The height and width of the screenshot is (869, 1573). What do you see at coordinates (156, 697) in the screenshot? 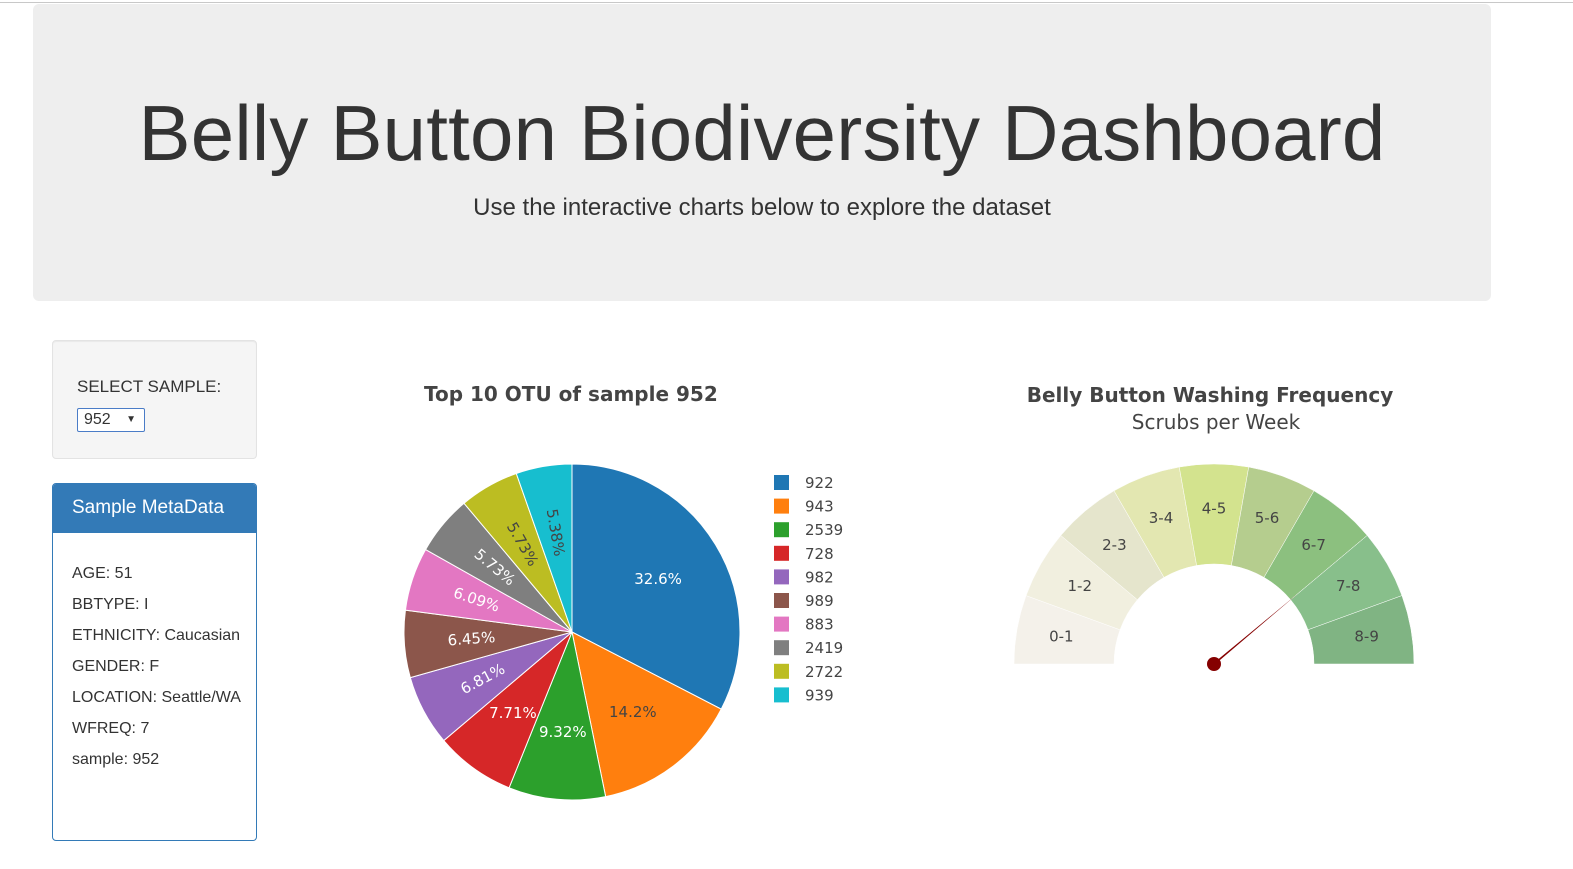
I see `metadata-item-location: LOCATION: Seattle/WA` at bounding box center [156, 697].